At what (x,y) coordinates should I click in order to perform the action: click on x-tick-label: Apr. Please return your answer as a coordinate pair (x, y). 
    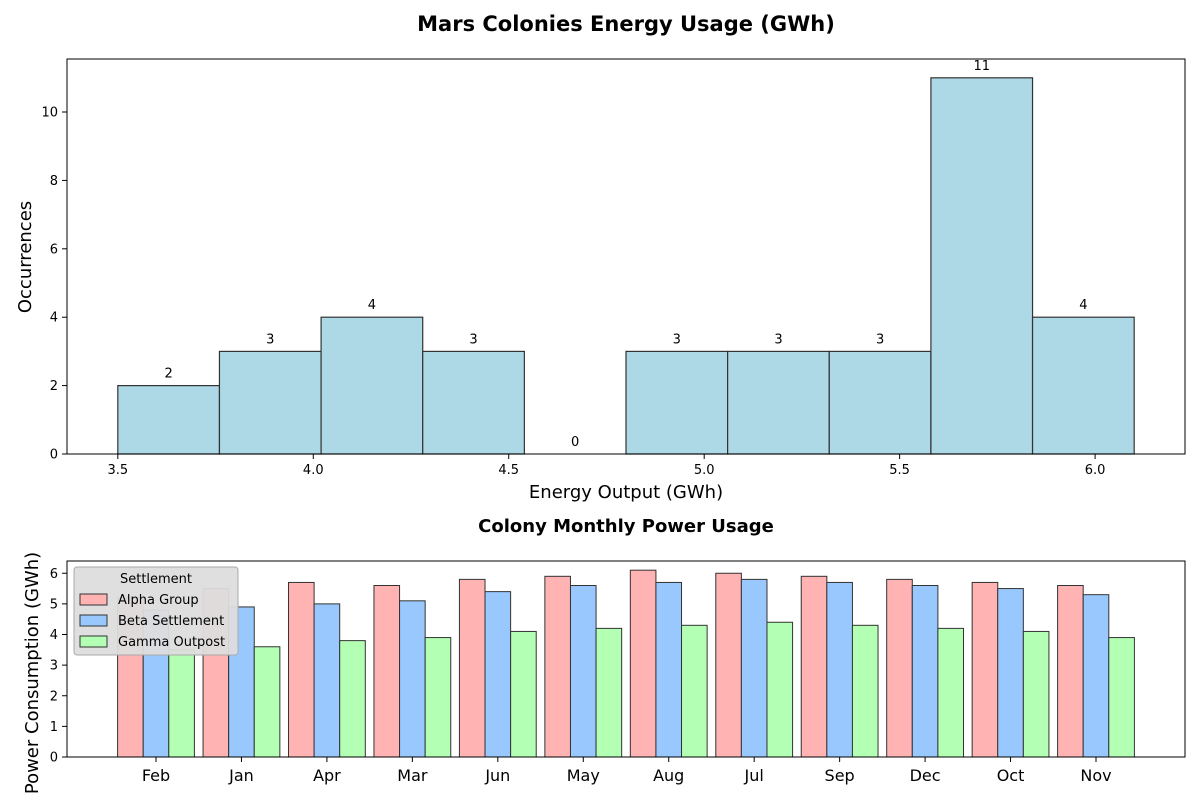
    Looking at the image, I should click on (327, 775).